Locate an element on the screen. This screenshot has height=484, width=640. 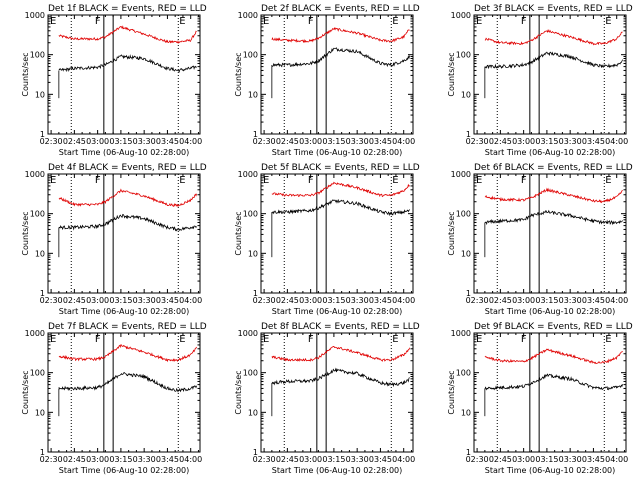
panel-title: Det 3f BLACK = Events, RED = LLD is located at coordinates (553, 9).